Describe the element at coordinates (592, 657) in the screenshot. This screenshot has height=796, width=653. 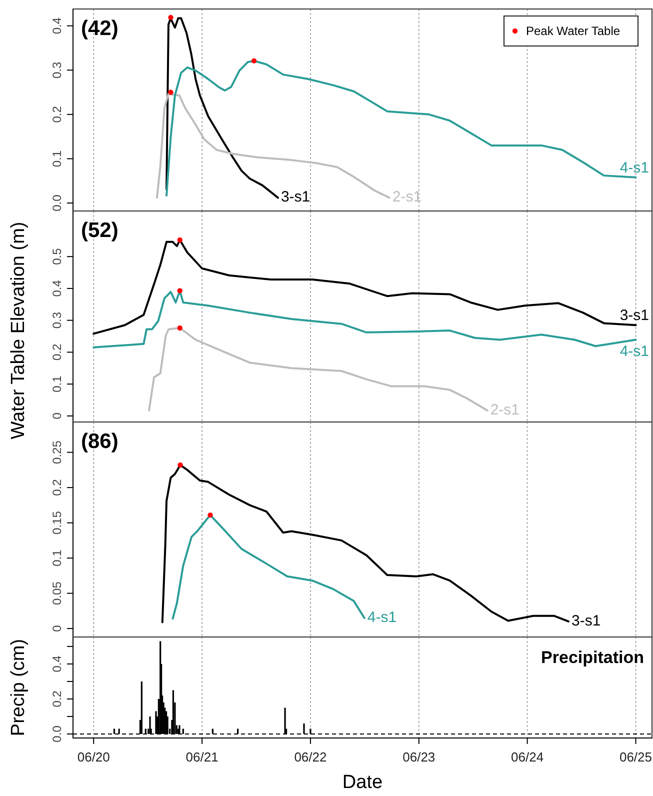
I see `text: Precipitation` at that location.